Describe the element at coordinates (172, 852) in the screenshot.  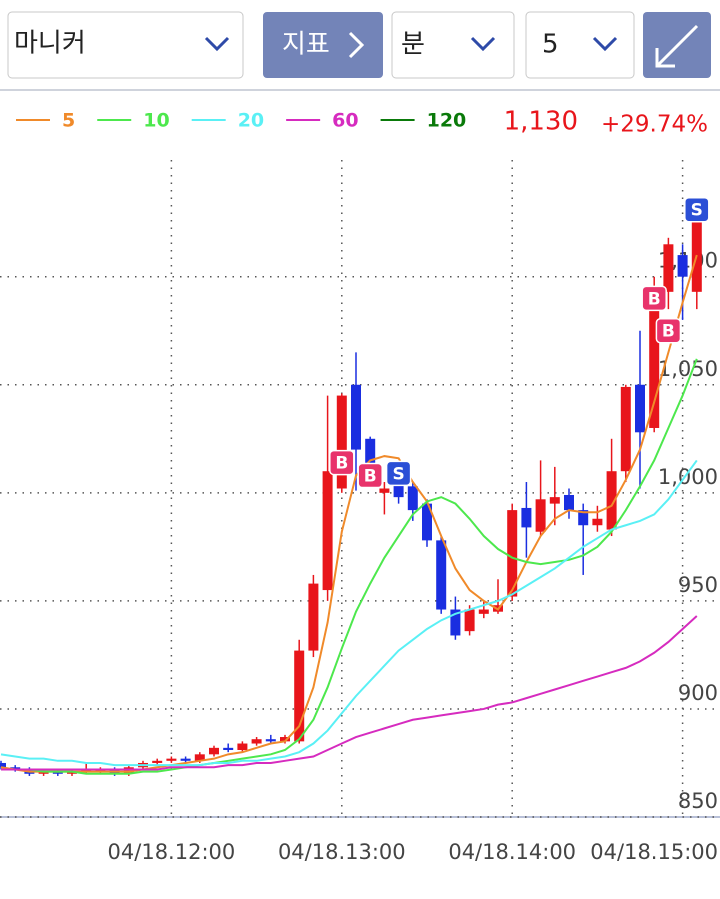
I see `x-tick-label: 04/18.12:00` at that location.